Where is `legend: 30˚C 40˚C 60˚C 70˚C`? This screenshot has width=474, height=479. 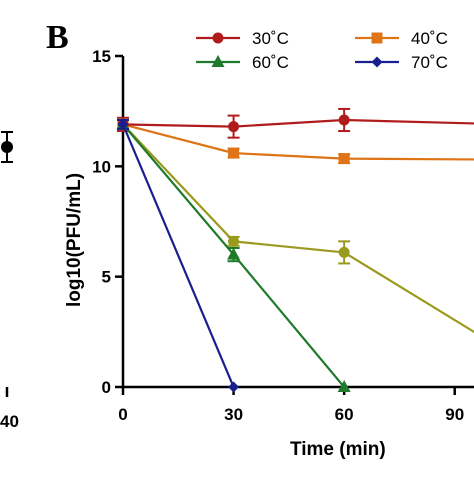 legend: 30˚C 40˚C 60˚C 70˚C is located at coordinates (322, 50).